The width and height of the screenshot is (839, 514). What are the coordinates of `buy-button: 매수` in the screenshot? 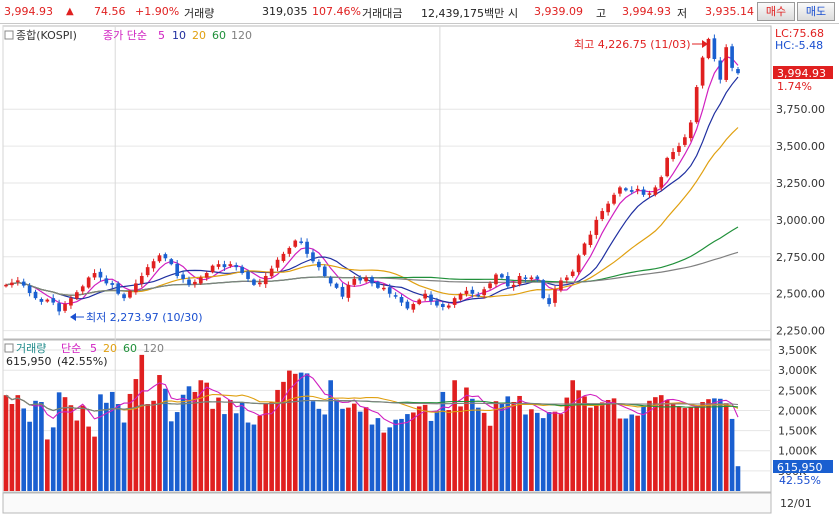 It's located at (776, 11).